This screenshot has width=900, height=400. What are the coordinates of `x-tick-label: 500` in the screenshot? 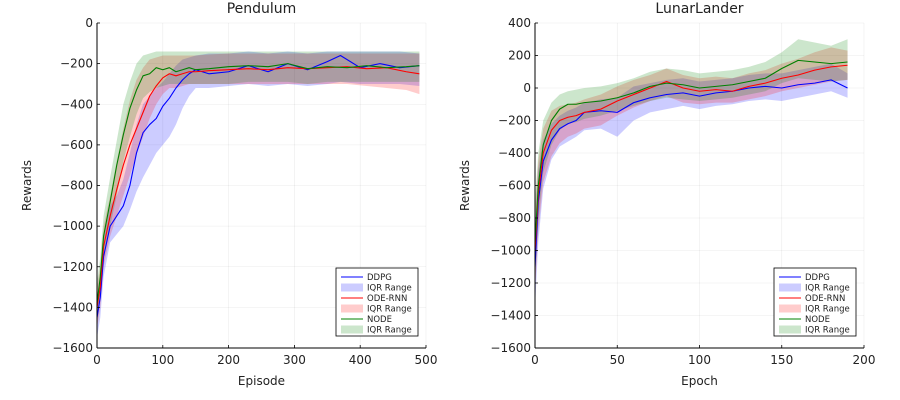 It's located at (426, 360).